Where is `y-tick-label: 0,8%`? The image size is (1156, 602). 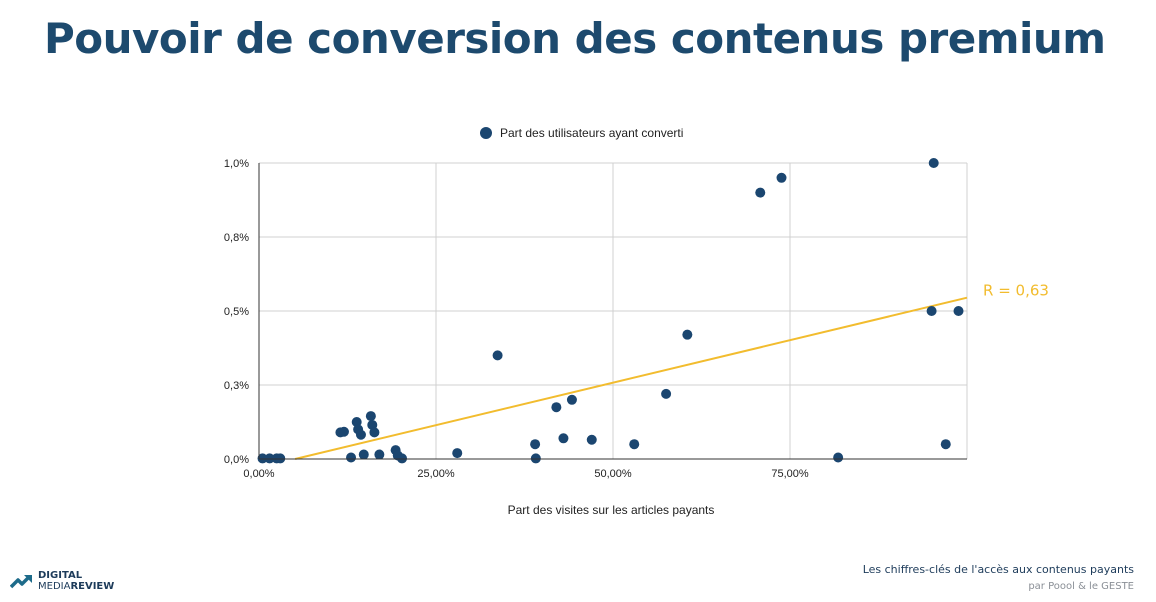
y-tick-label: 0,8% is located at coordinates (236, 238).